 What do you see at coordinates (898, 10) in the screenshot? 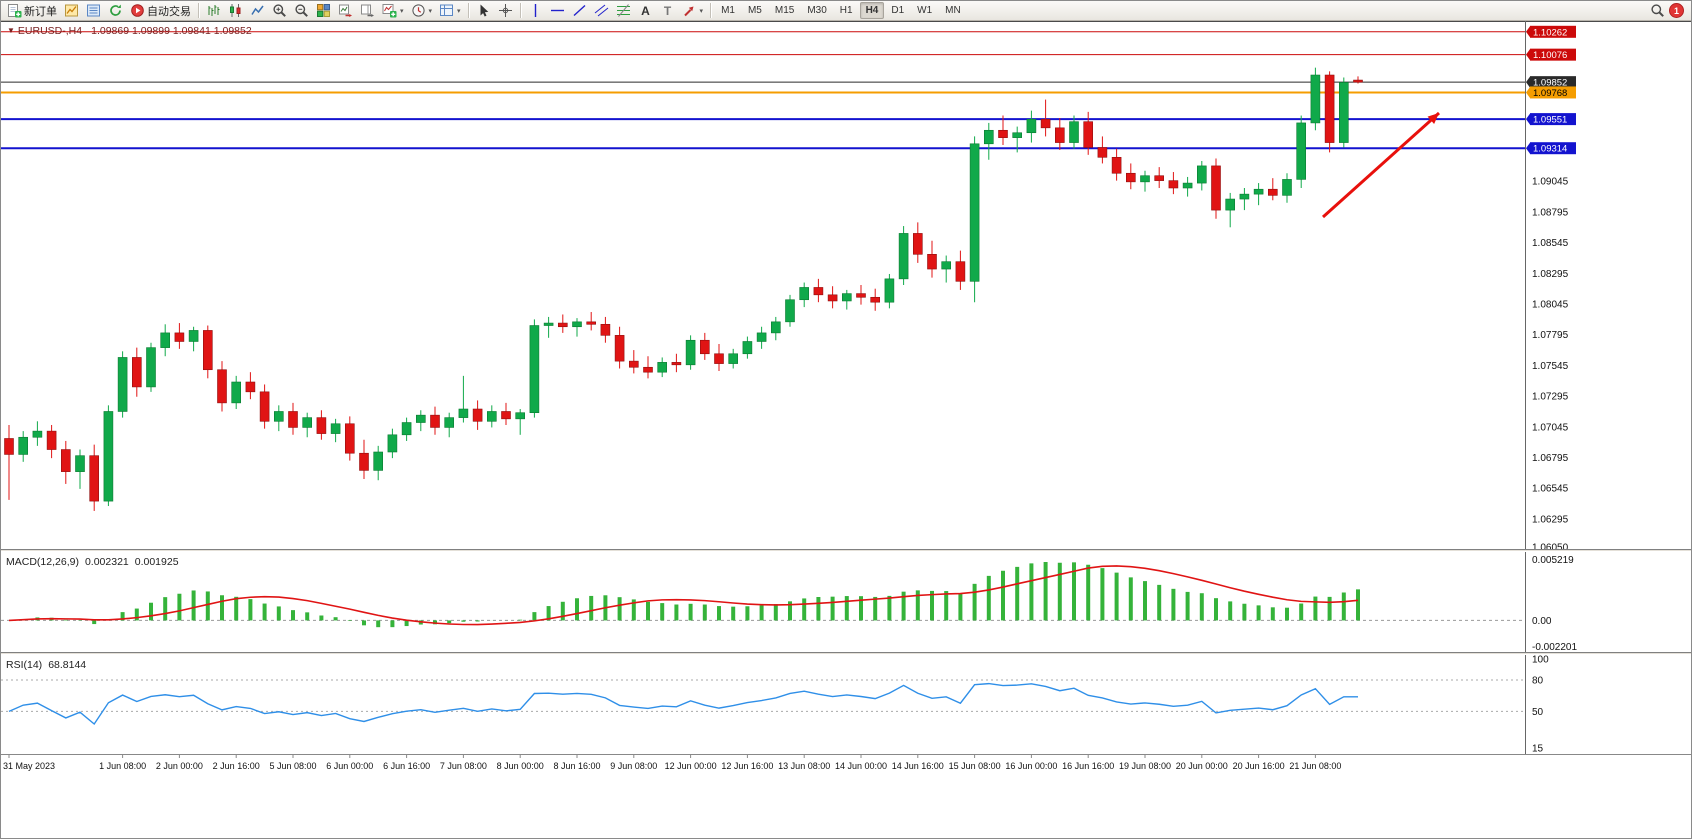
I see `timeframe-d1-button: D1` at bounding box center [898, 10].